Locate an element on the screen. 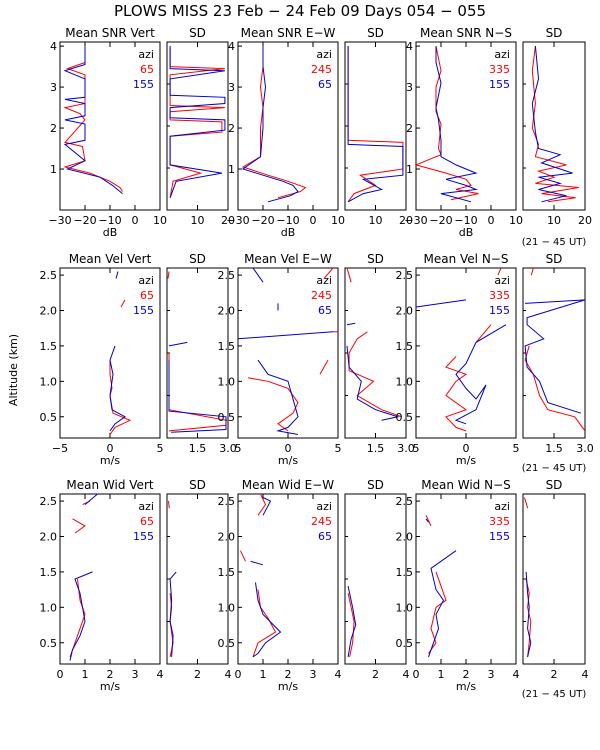  x-tick-label: 1.5 is located at coordinates (198, 448).